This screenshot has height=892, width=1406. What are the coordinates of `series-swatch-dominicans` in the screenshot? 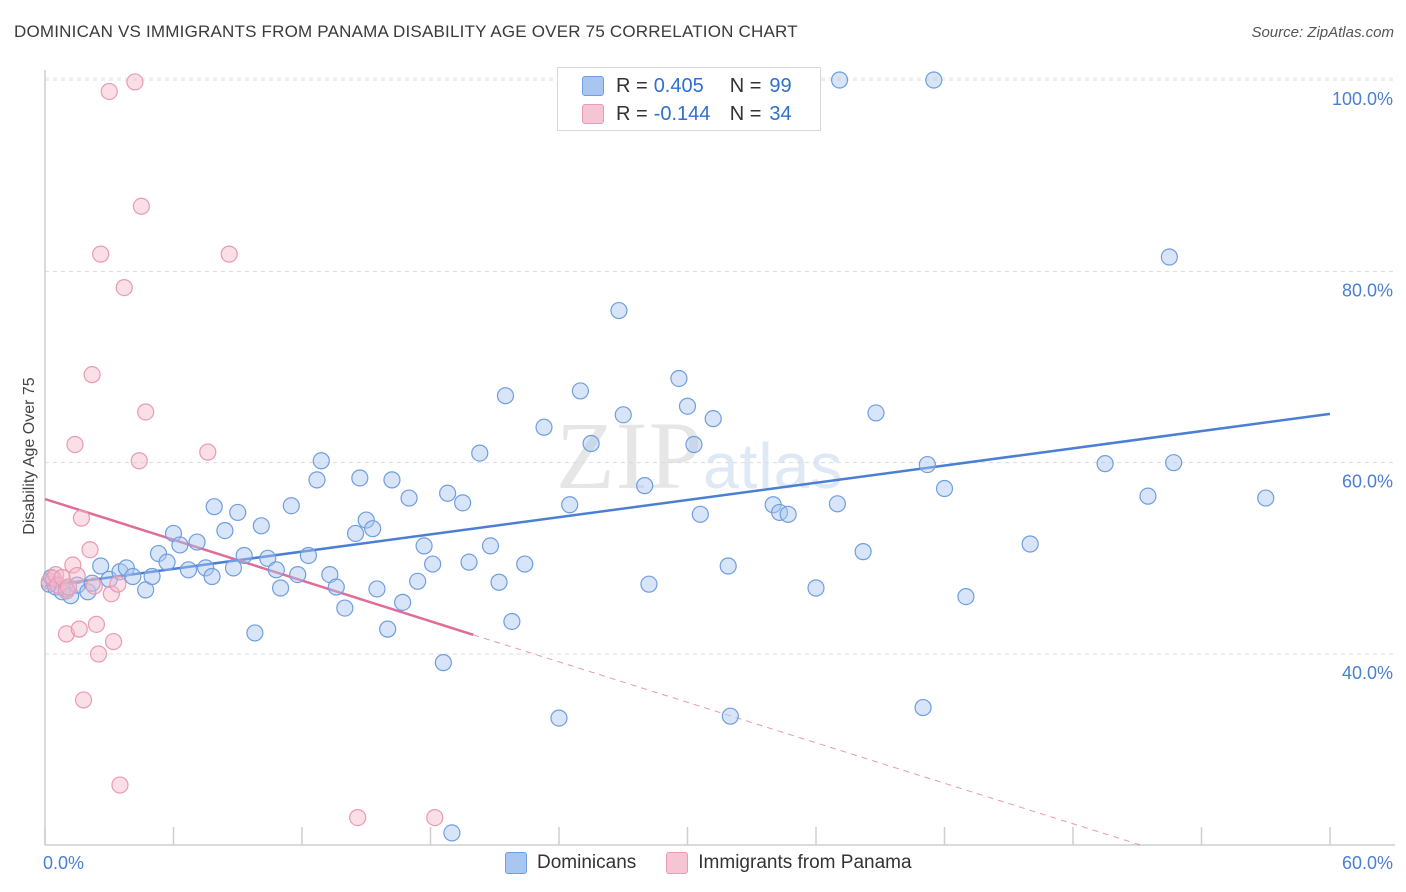 It's located at (516, 863).